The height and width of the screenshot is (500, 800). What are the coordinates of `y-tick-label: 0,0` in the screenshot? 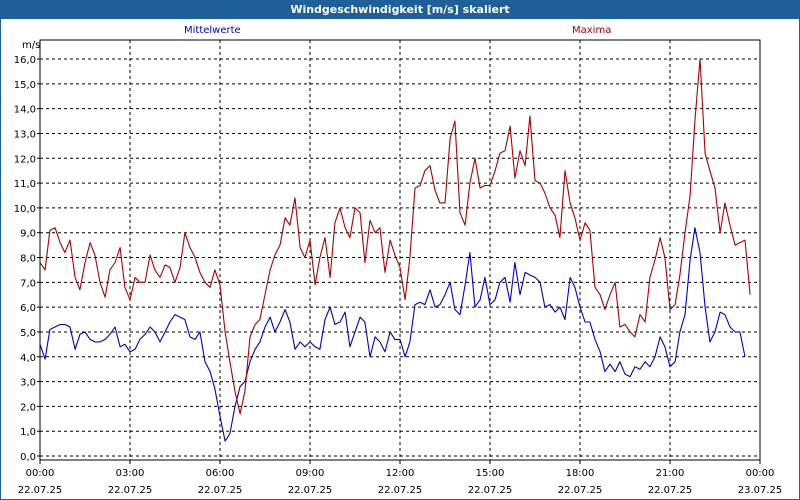 It's located at (28, 457).